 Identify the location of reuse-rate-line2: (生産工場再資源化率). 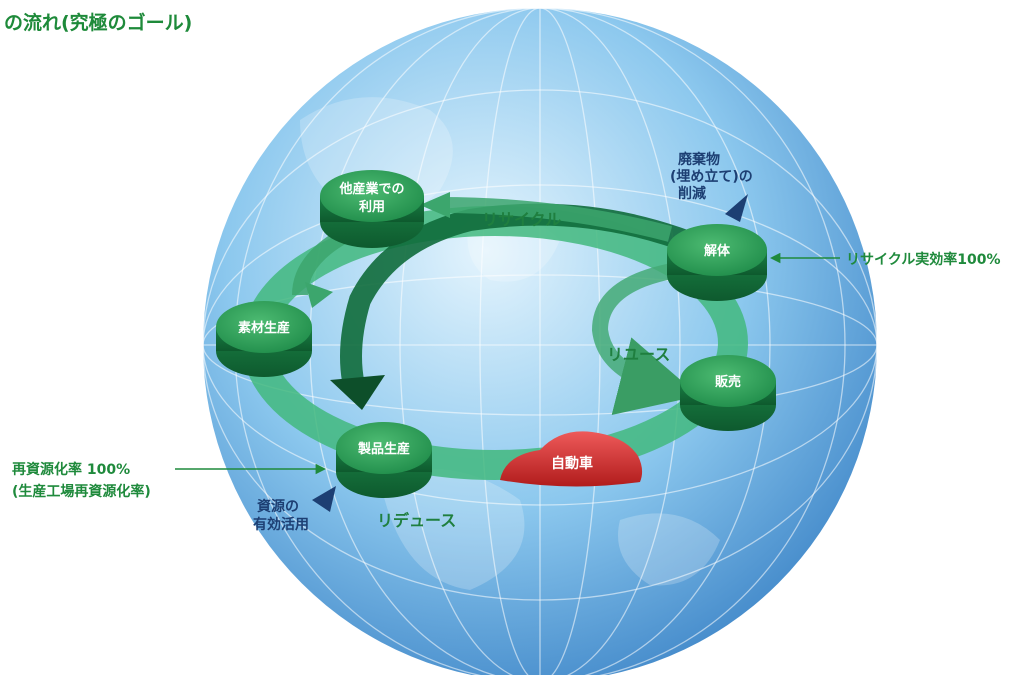
(81, 492).